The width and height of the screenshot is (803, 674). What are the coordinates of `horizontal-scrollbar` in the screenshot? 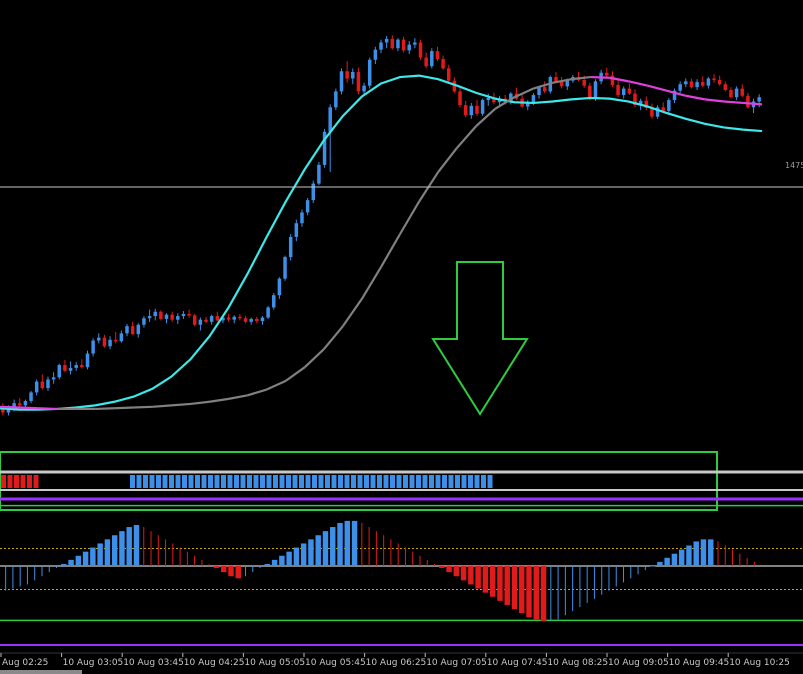 It's located at (41, 672).